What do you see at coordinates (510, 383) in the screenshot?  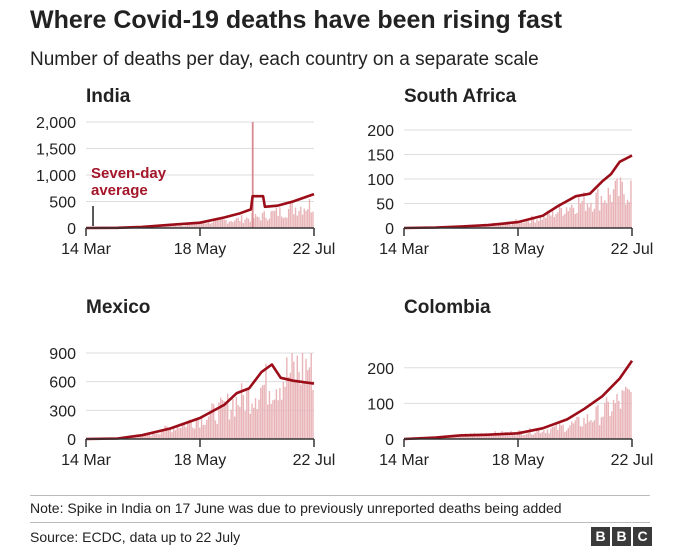 I see `panel-colombia: Colombia 0 100 200 14 Mar 18 May 22 Jul` at bounding box center [510, 383].